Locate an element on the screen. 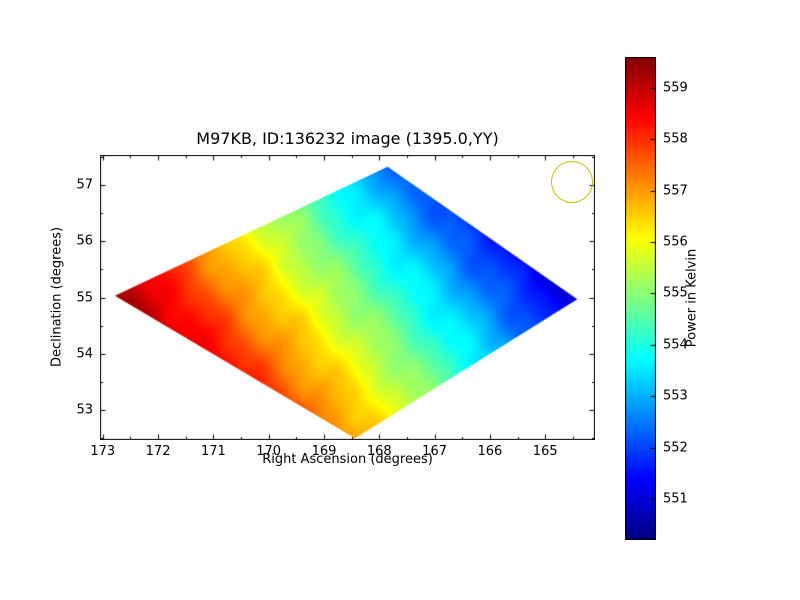 The height and width of the screenshot is (600, 800). colorbar-tick-label: 552 is located at coordinates (675, 447).